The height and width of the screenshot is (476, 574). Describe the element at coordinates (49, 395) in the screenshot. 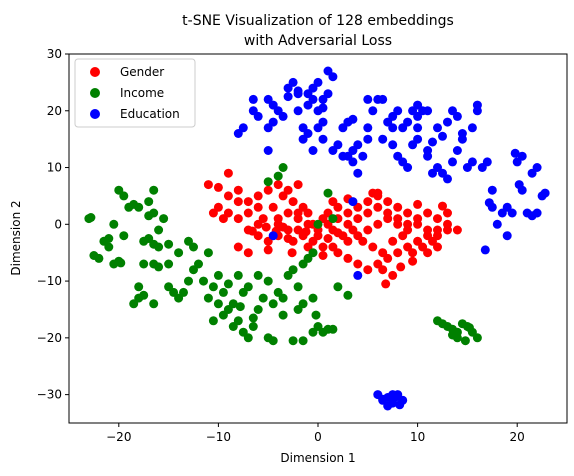

I see `y-tick-label: −30` at that location.